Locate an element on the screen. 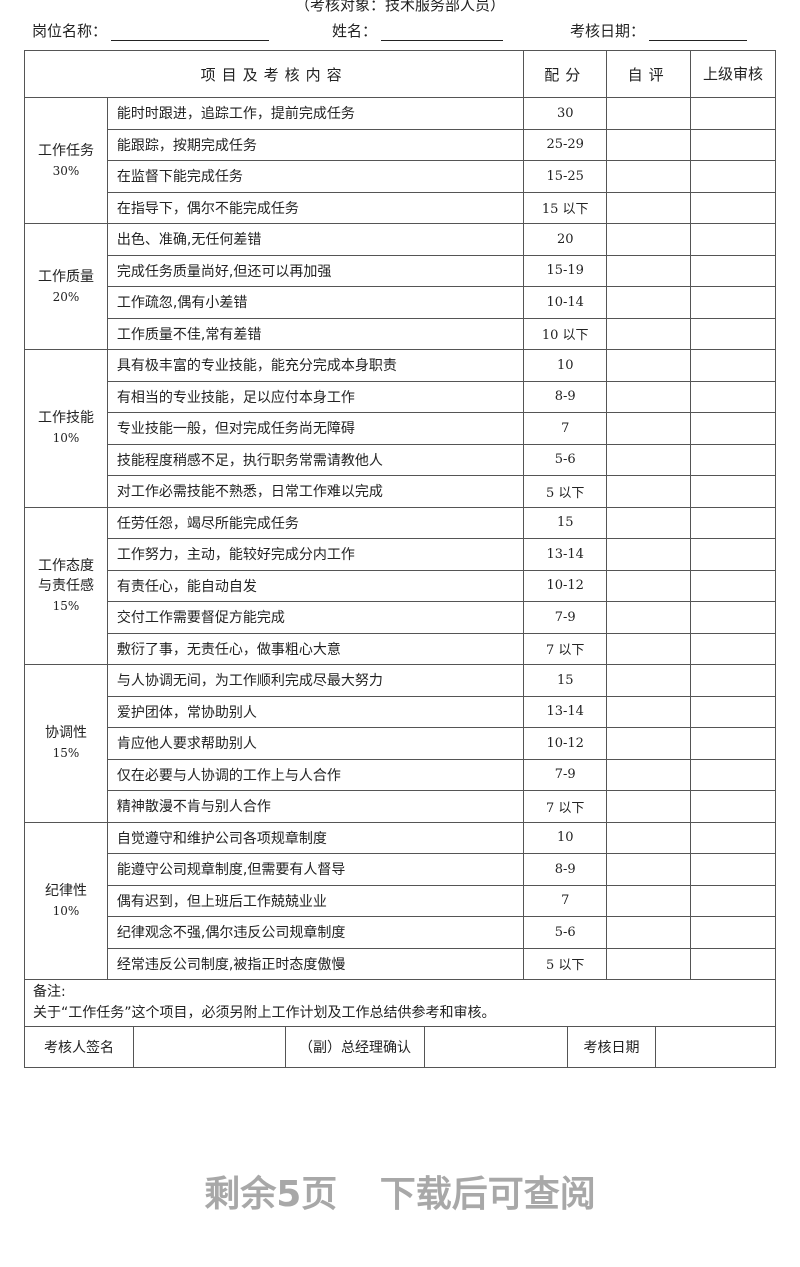 This screenshot has width=800, height=1267. score-cell: 15 is located at coordinates (565, 522).